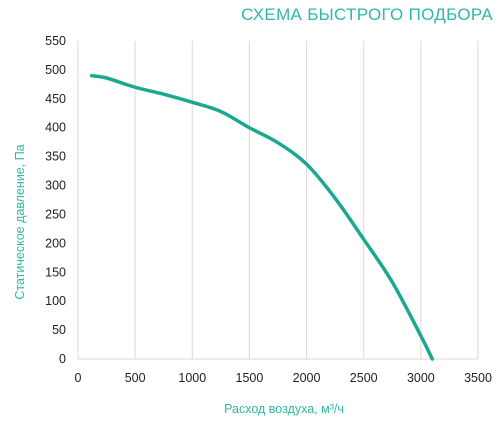  I want to click on y-axis-title: Статическое давление, Па, so click(20, 221).